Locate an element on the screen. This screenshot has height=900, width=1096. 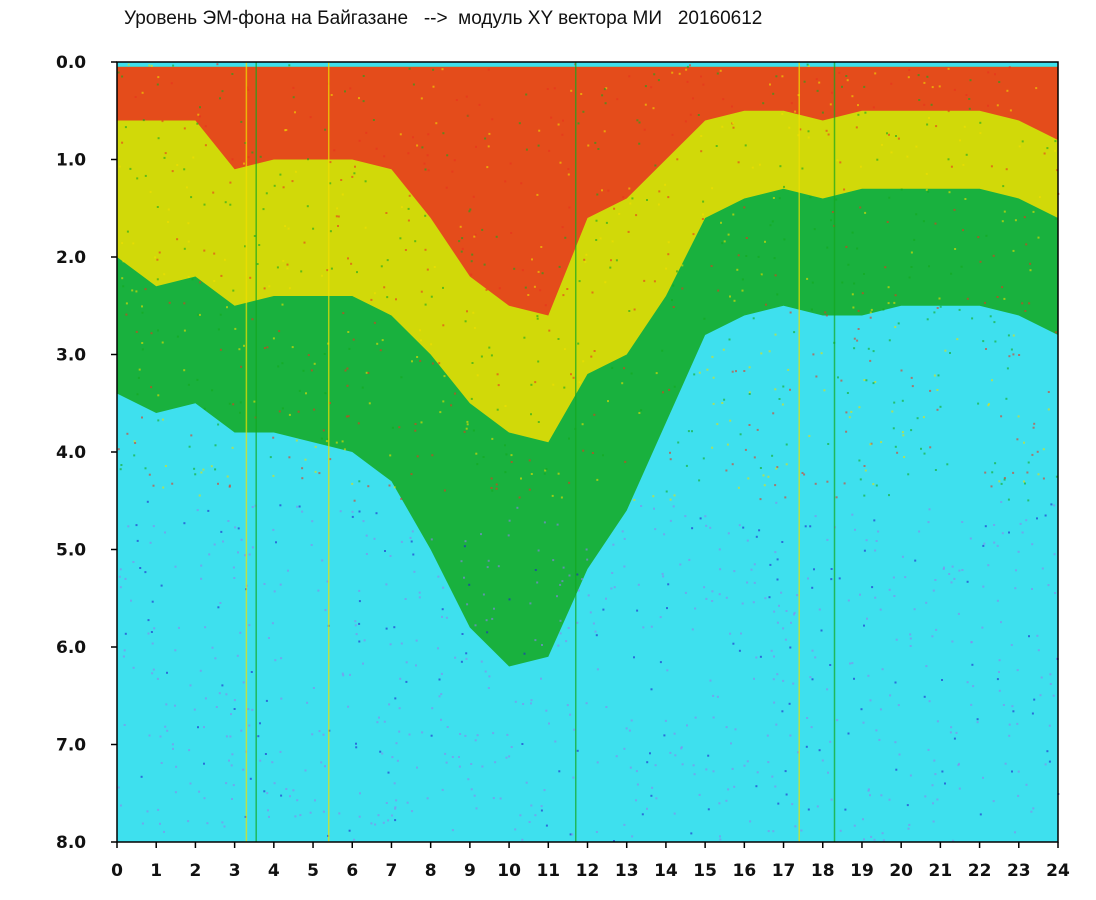
x-tick-label: 7 is located at coordinates (392, 871).